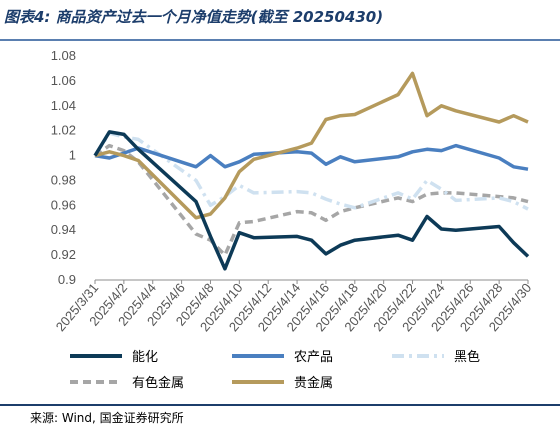 Image resolution: width=560 pixels, height=431 pixels. I want to click on y-tick-label: 0.94, so click(63, 229).